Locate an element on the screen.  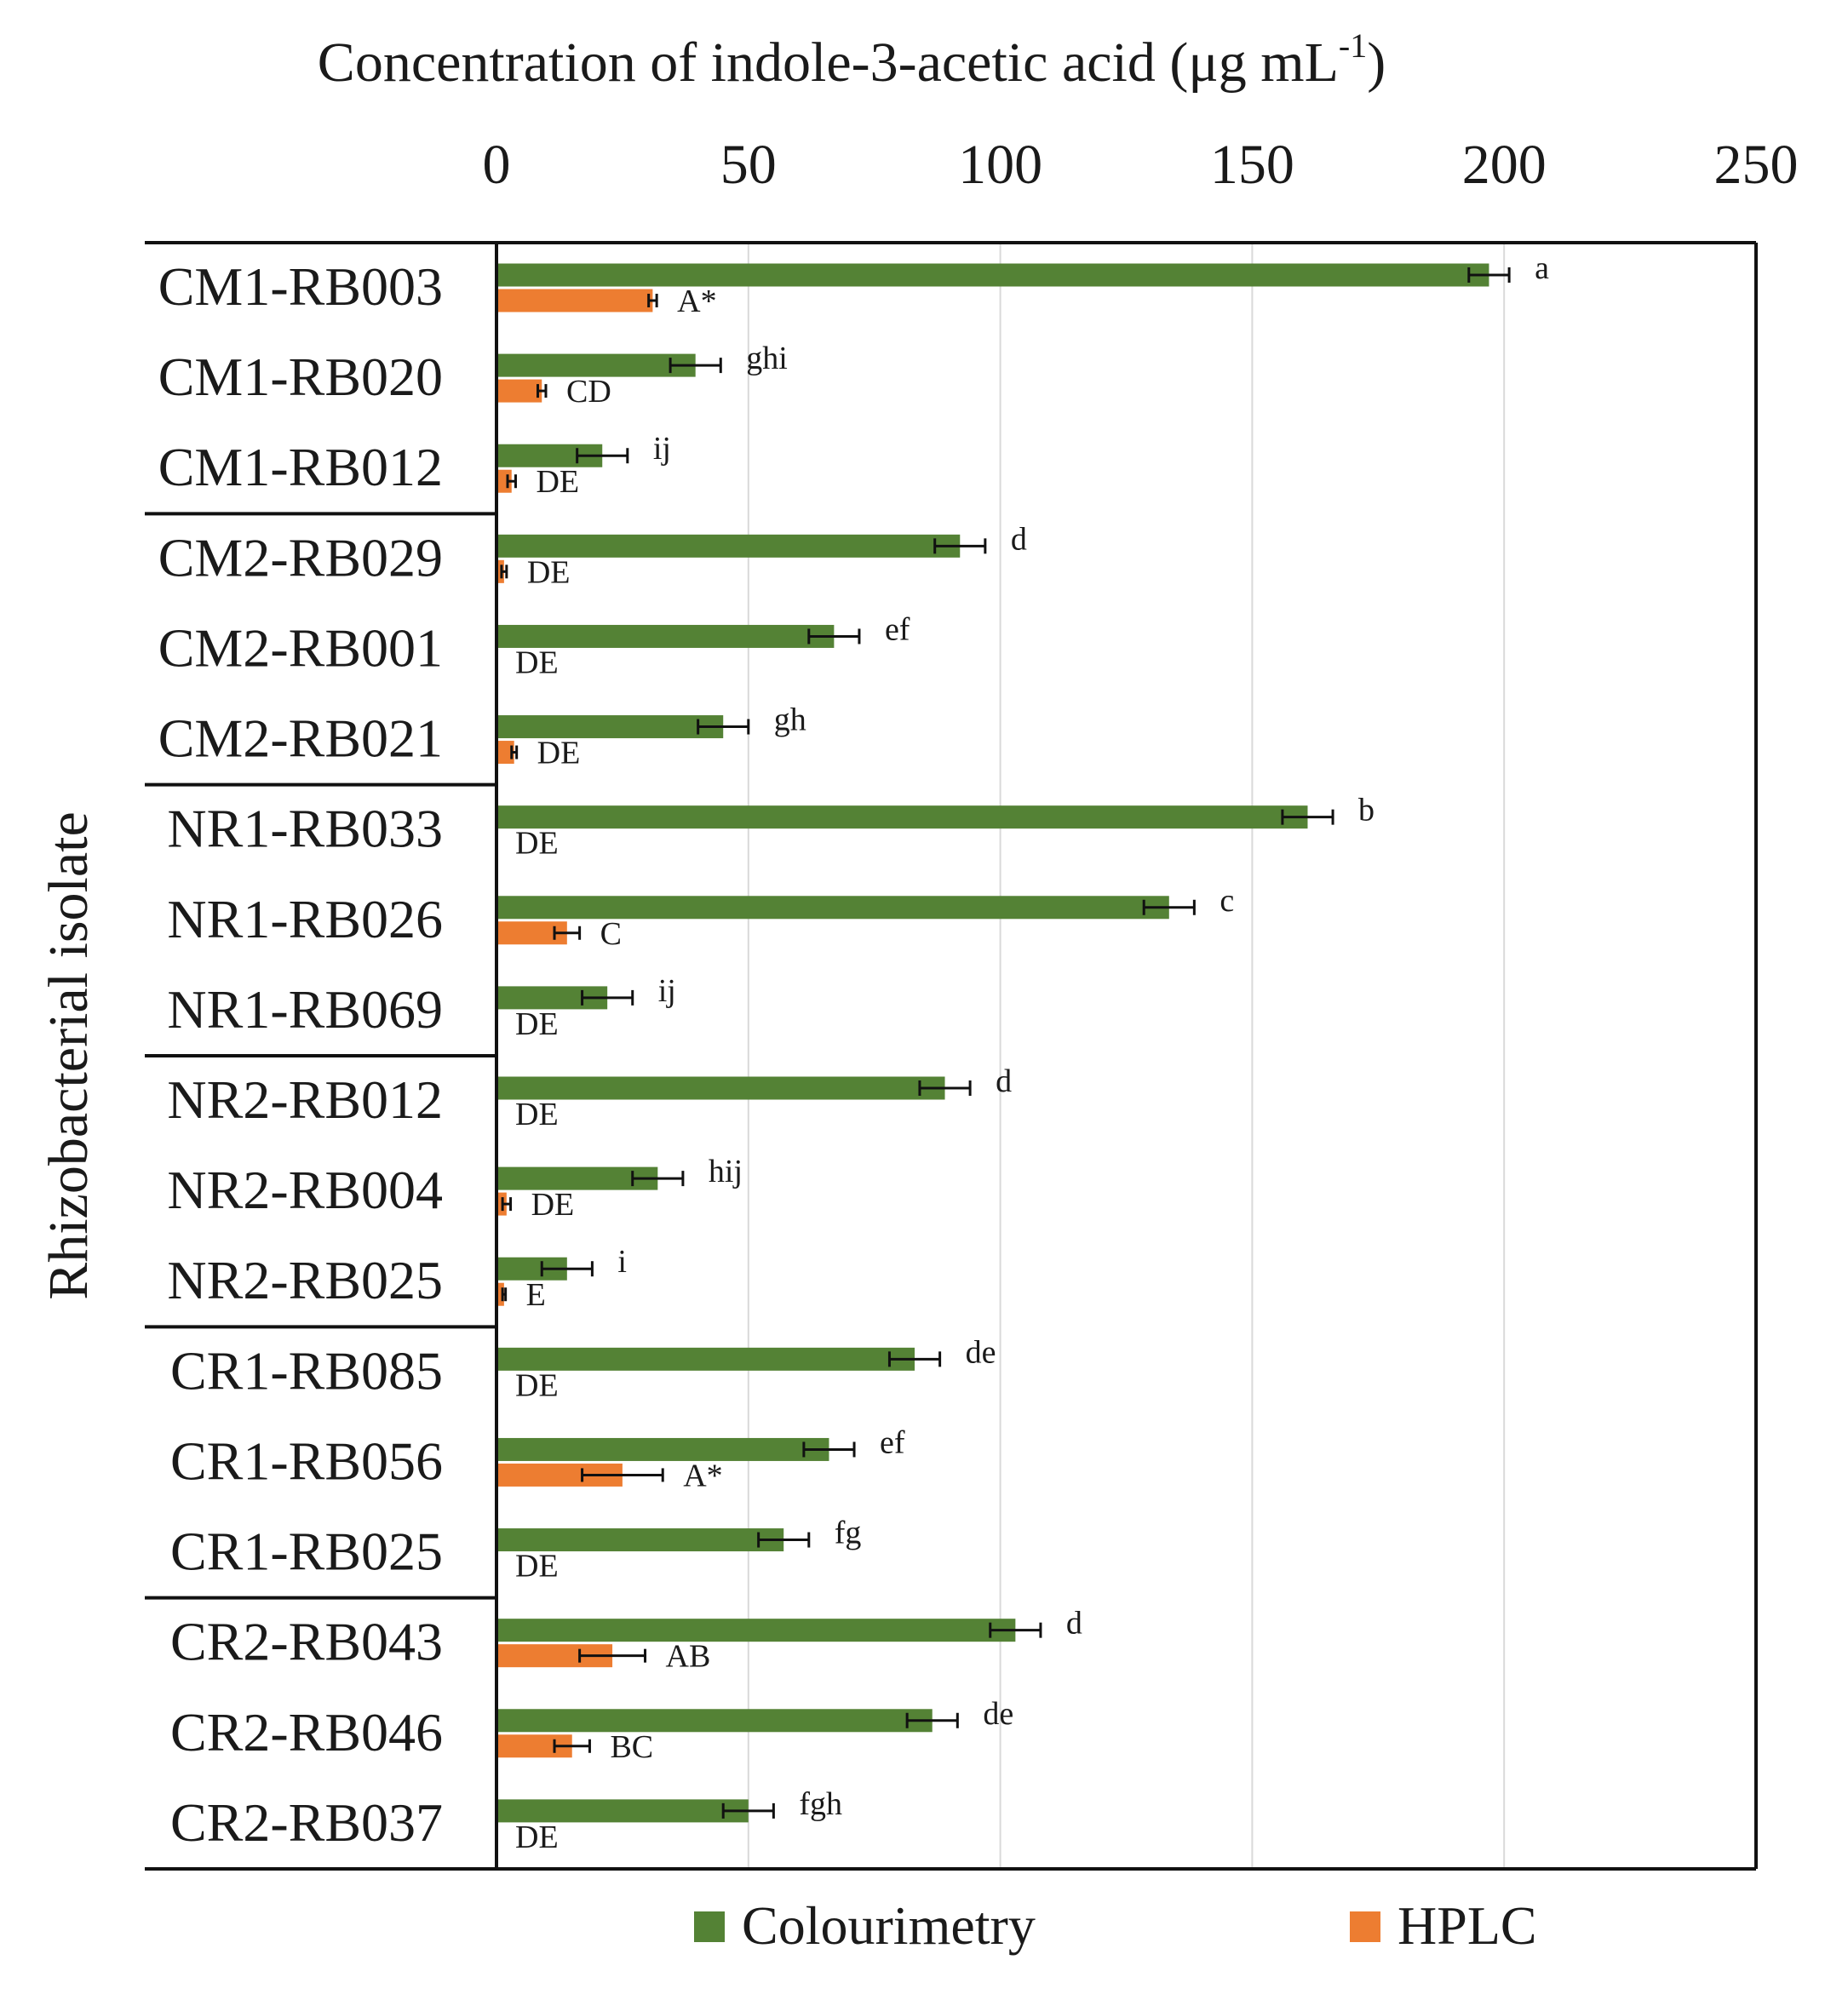
colourimetry-significance-label: a is located at coordinates (1542, 268).